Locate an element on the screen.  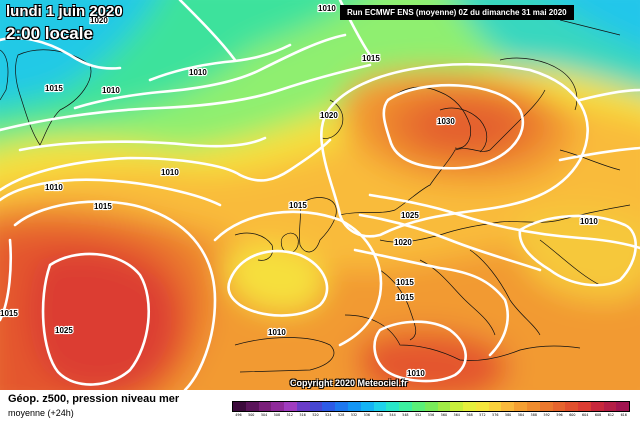
scale-label: 572 is located at coordinates (482, 415).